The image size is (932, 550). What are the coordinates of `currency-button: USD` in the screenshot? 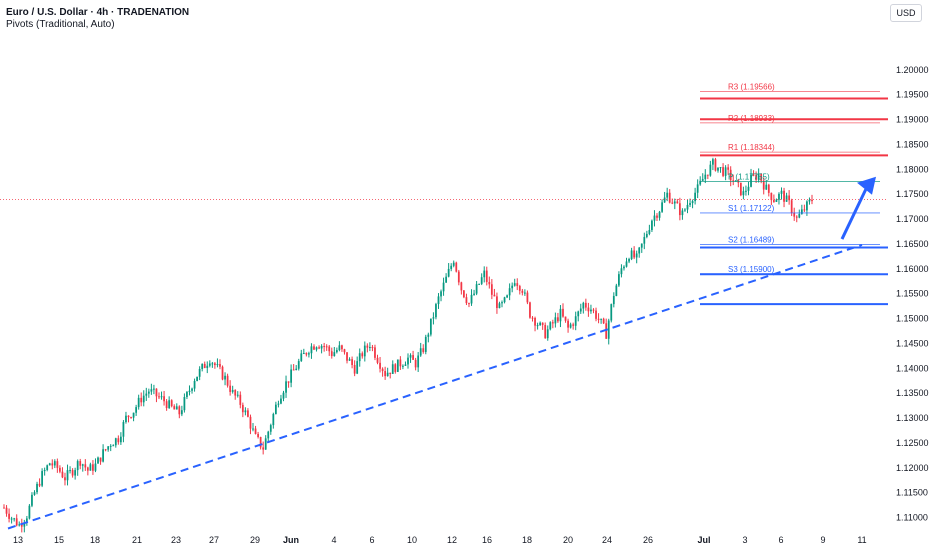 It's located at (906, 13).